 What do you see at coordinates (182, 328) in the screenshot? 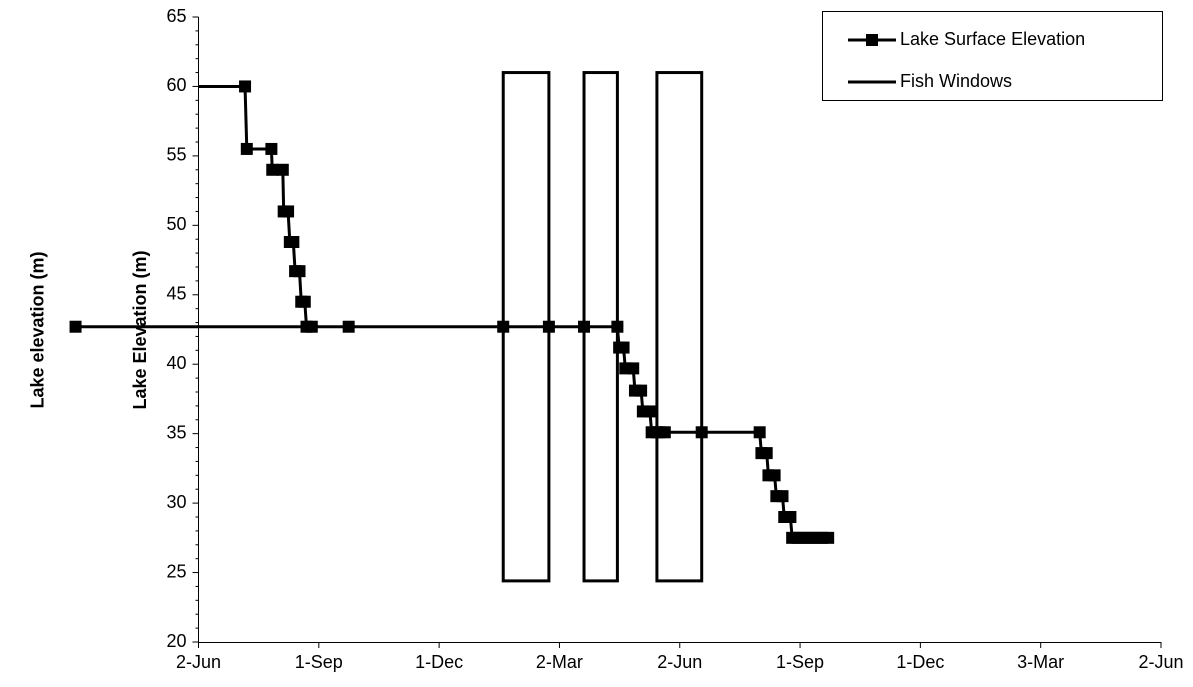
I see `y-axis-ticks: 20 25 30 35 40 45 50 55 60 65` at bounding box center [182, 328].